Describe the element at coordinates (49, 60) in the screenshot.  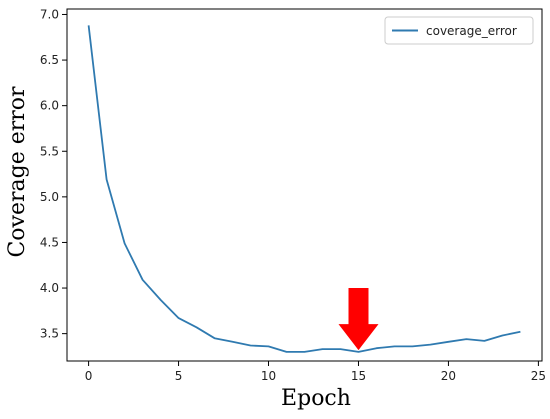
I see `y-tick-label: 6.5` at that location.